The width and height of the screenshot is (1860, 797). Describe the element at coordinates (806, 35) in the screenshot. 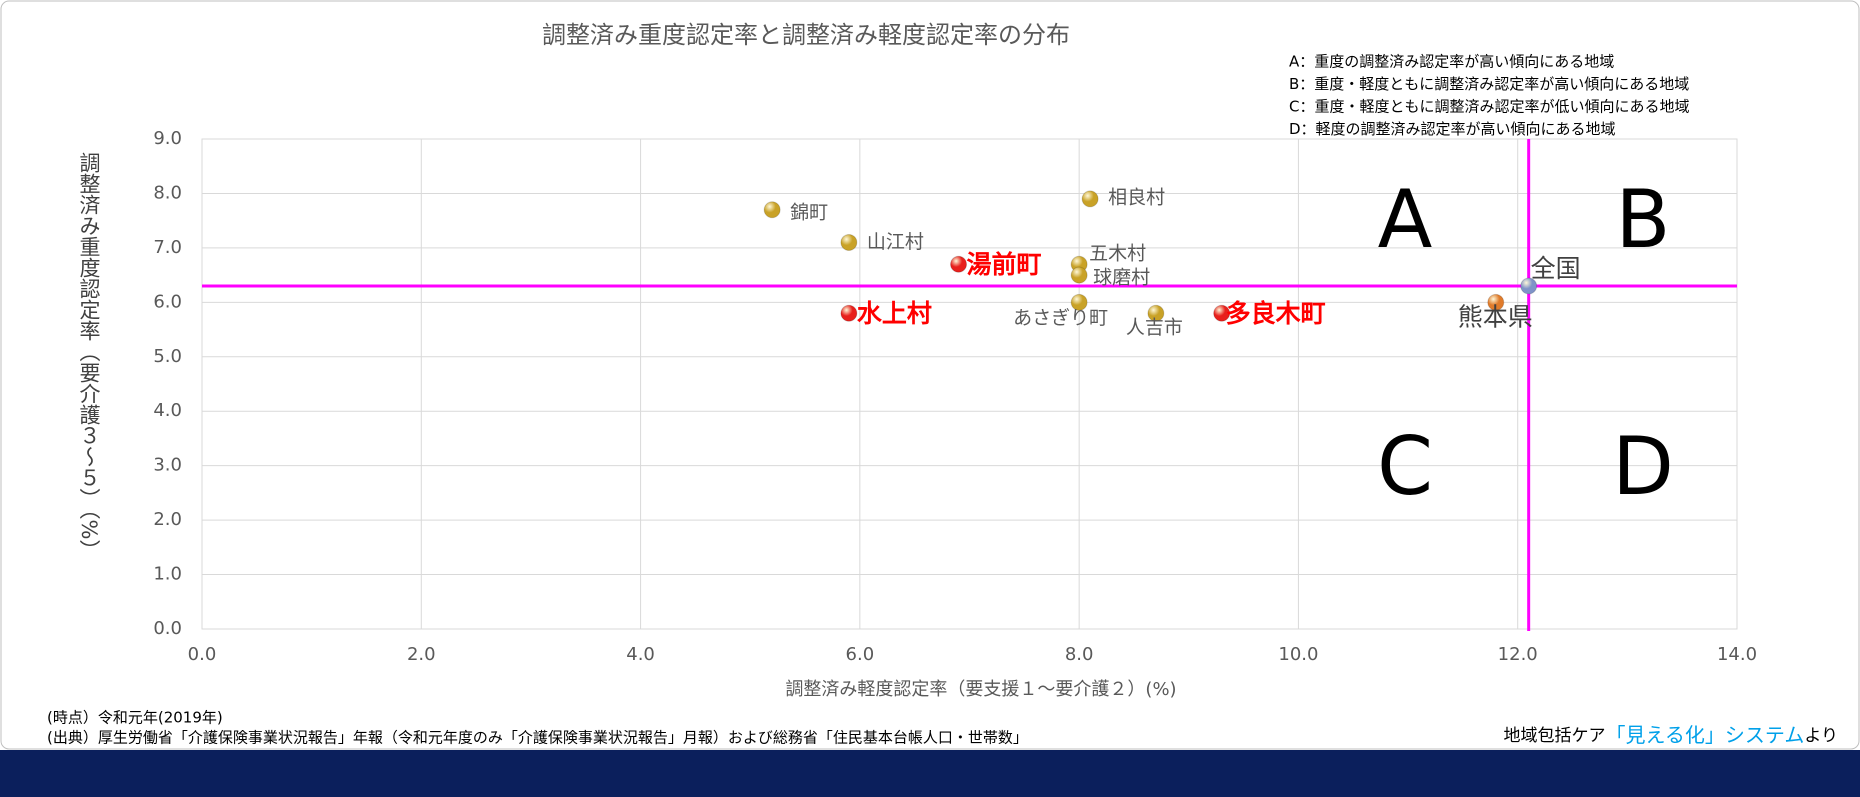

I see `chart-title: 調整済み重度認定率と調整済み軽度認定率の分布` at that location.